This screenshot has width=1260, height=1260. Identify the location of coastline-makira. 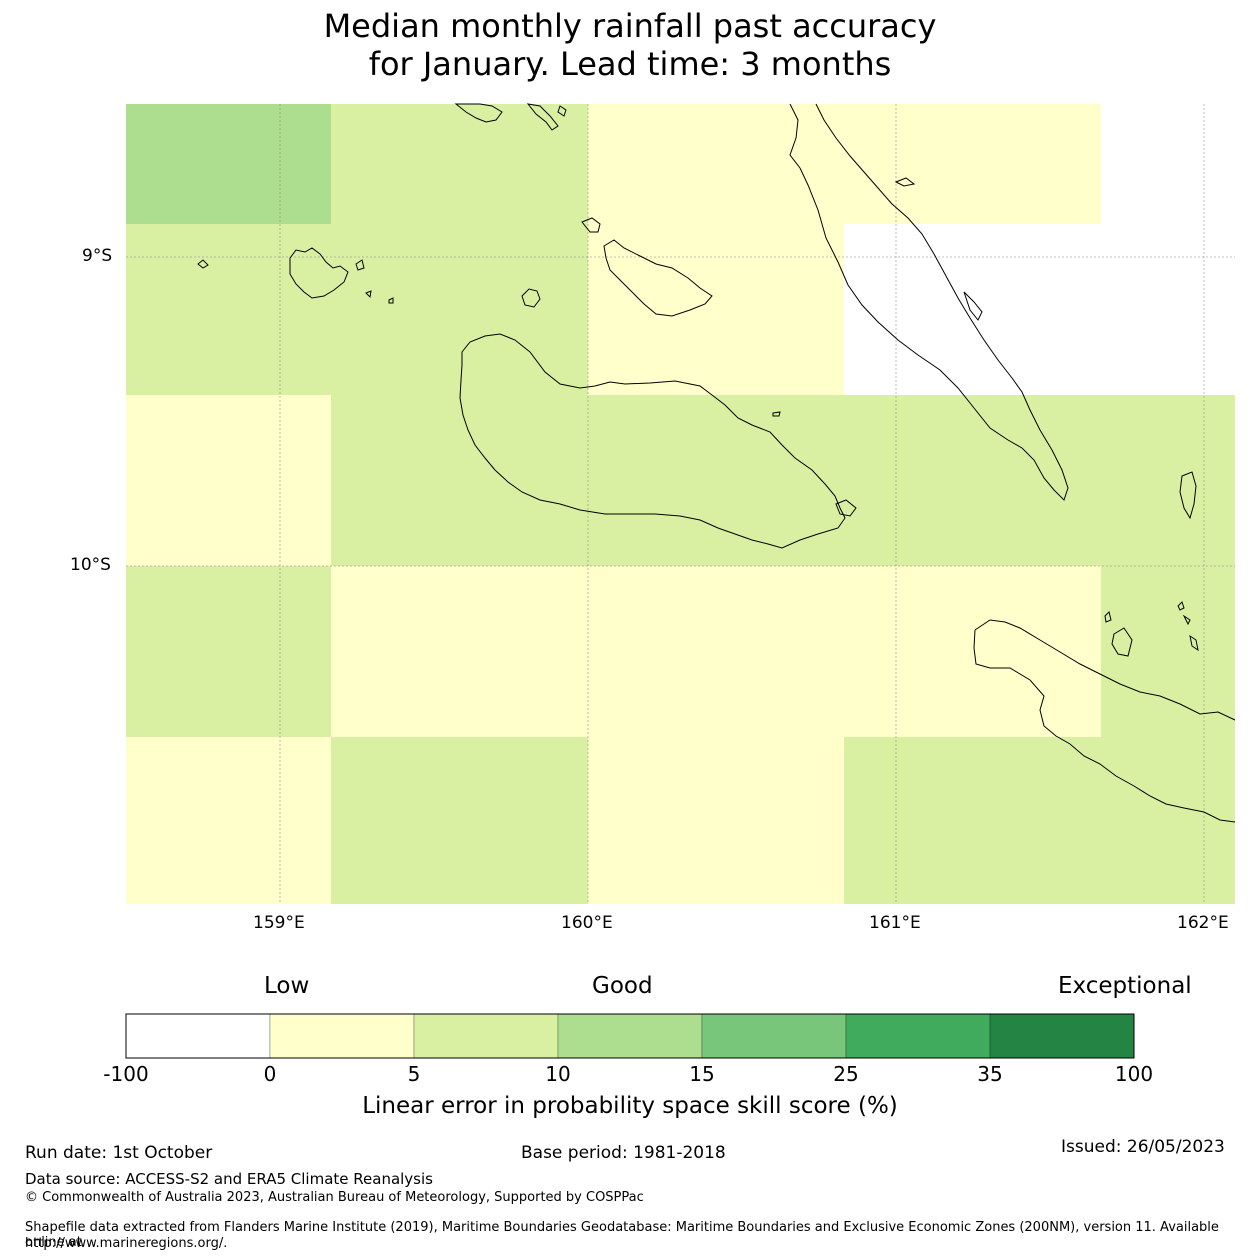
(1104, 721).